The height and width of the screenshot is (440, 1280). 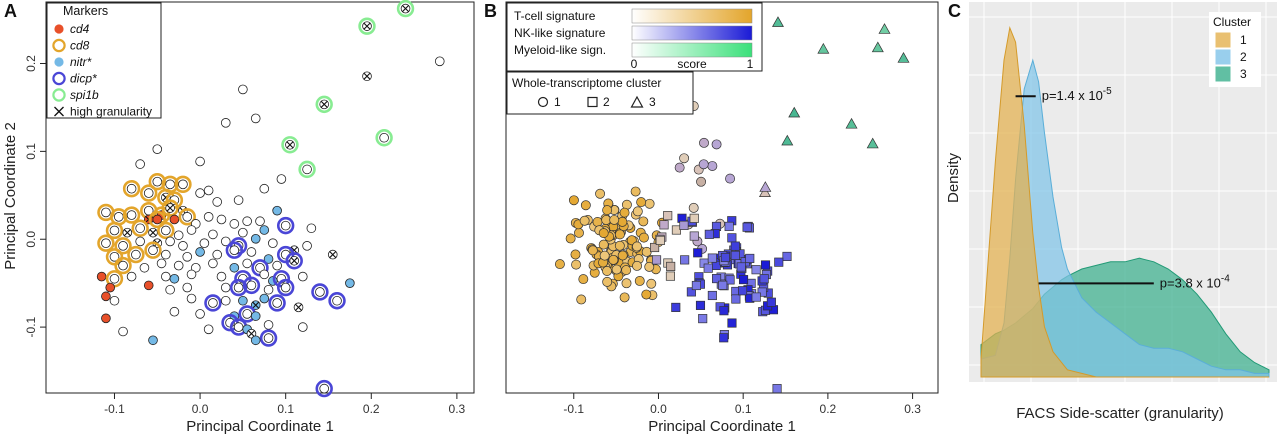 I want to click on panel-a-y-tick-label: 0.2, so click(x=31, y=63).